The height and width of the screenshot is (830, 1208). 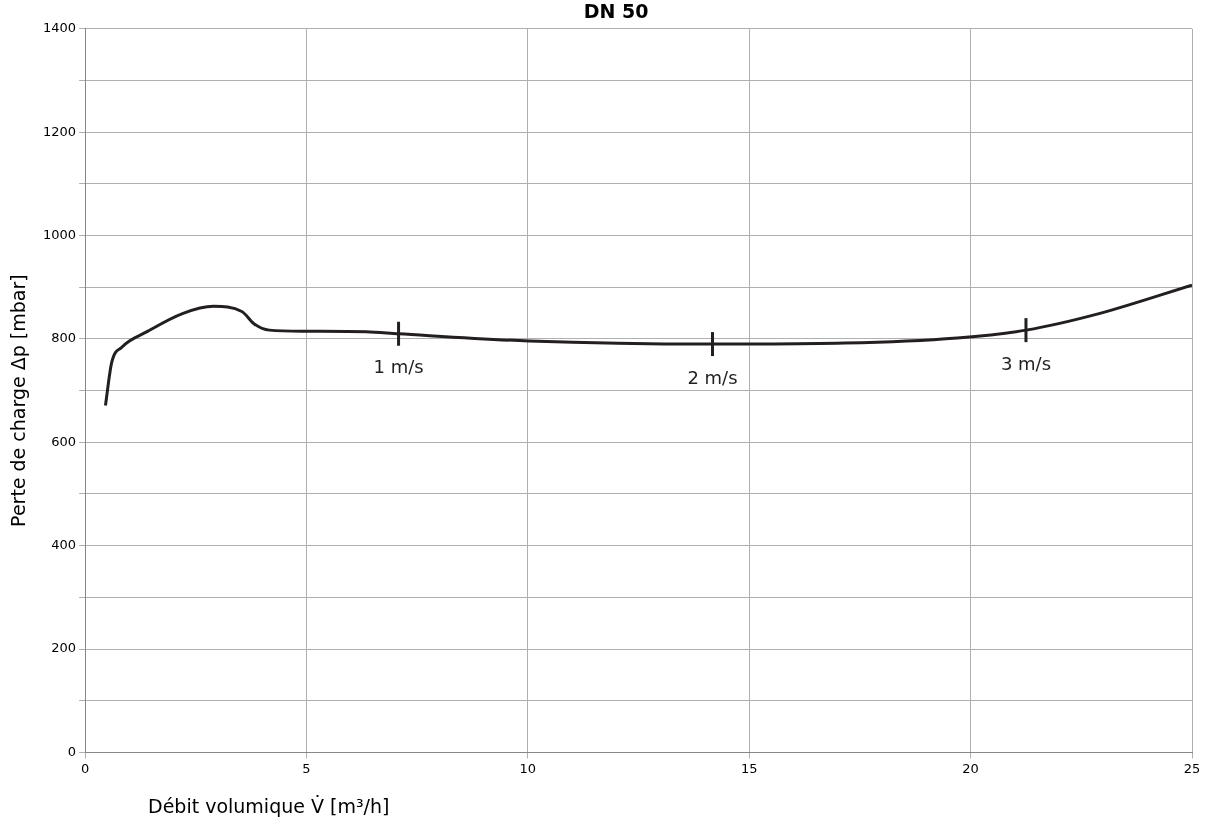 What do you see at coordinates (64, 545) in the screenshot?
I see `y-tick-label: 400` at bounding box center [64, 545].